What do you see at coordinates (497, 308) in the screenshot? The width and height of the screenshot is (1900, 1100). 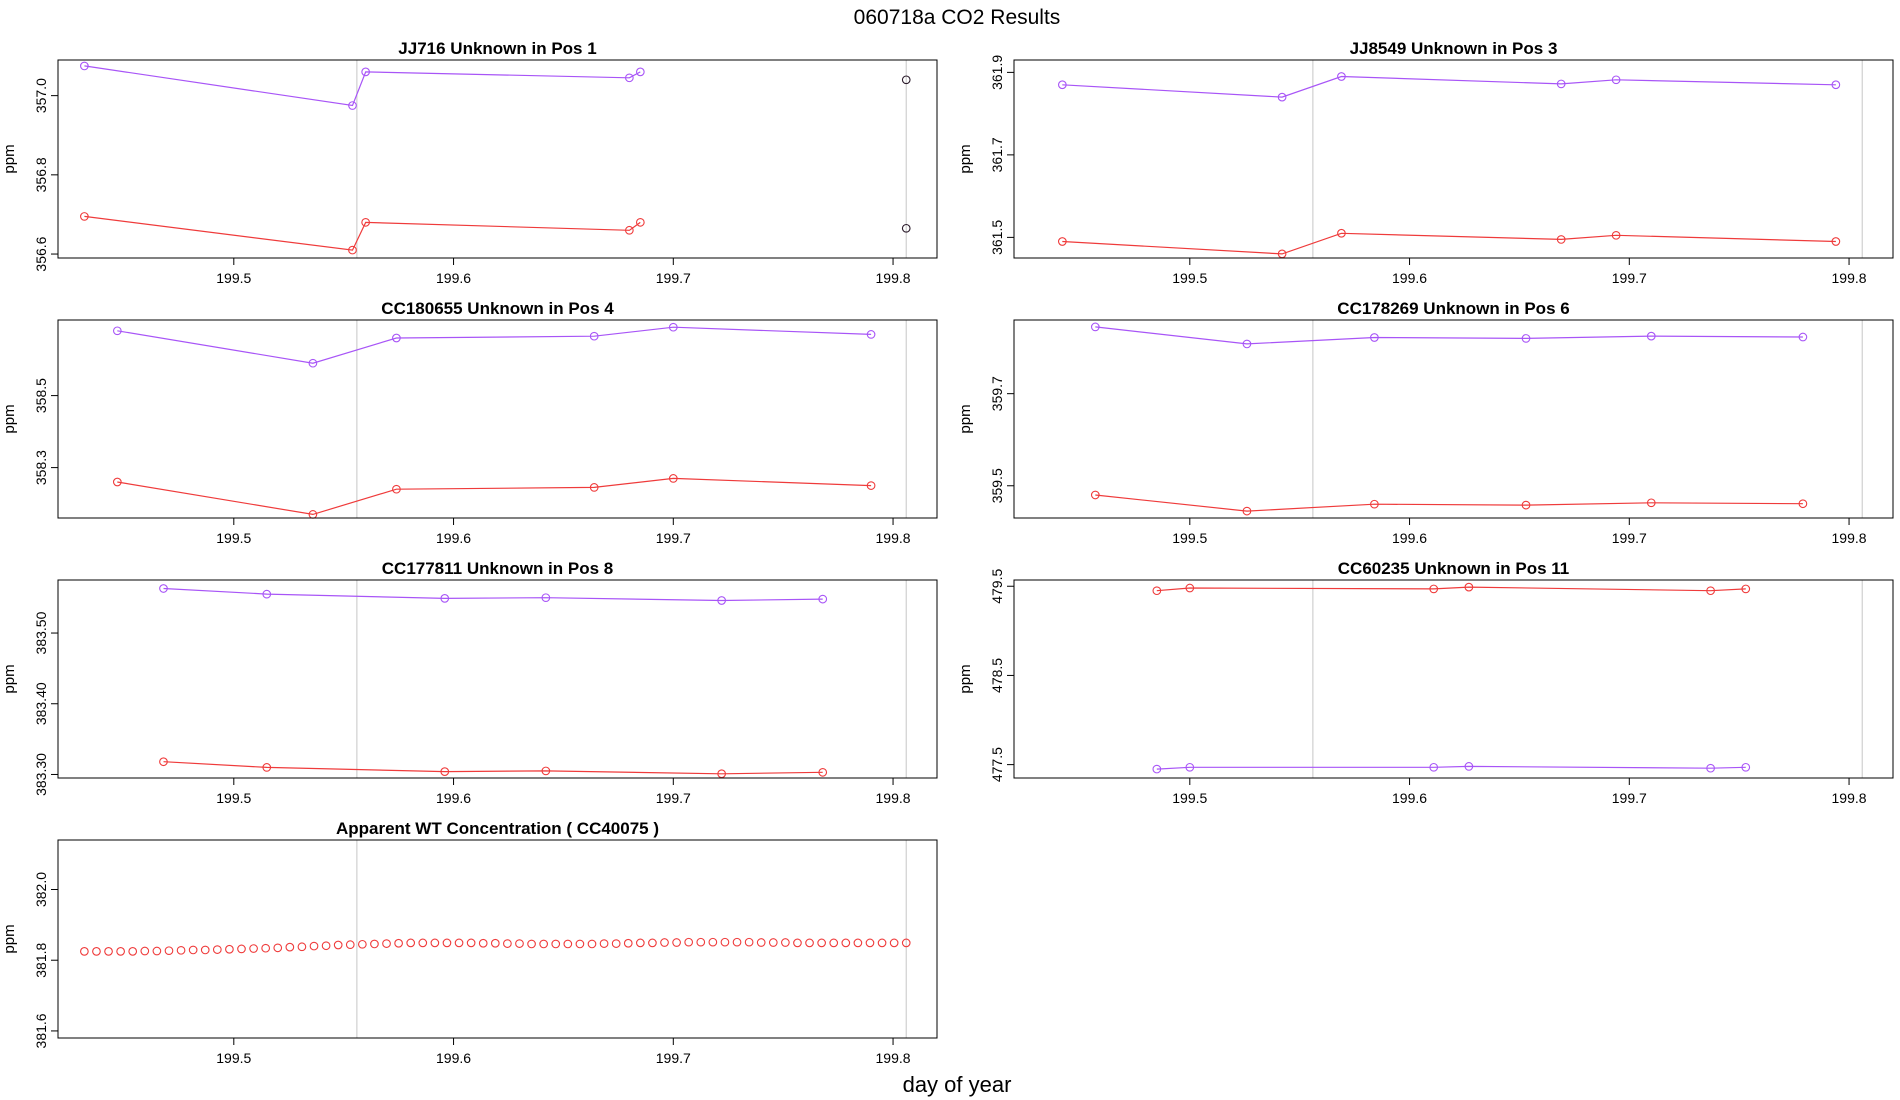 I see `panel-title: CC180655 Unknown in Pos 4` at bounding box center [497, 308].